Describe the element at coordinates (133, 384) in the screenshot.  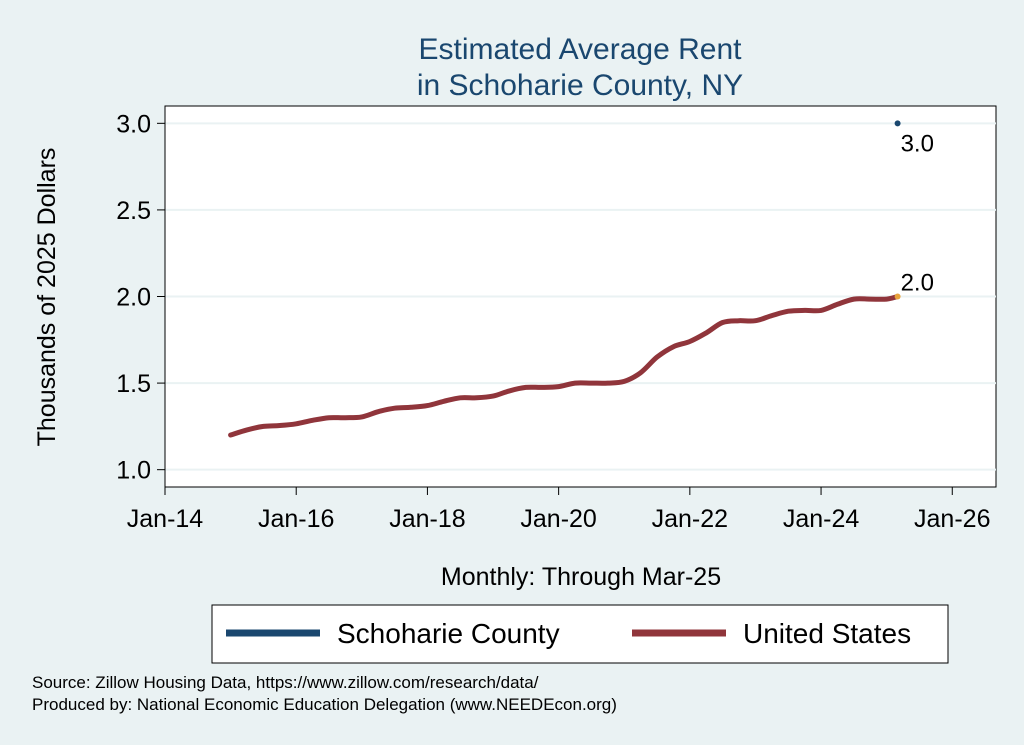
I see `y-tick-label: 1.5` at that location.